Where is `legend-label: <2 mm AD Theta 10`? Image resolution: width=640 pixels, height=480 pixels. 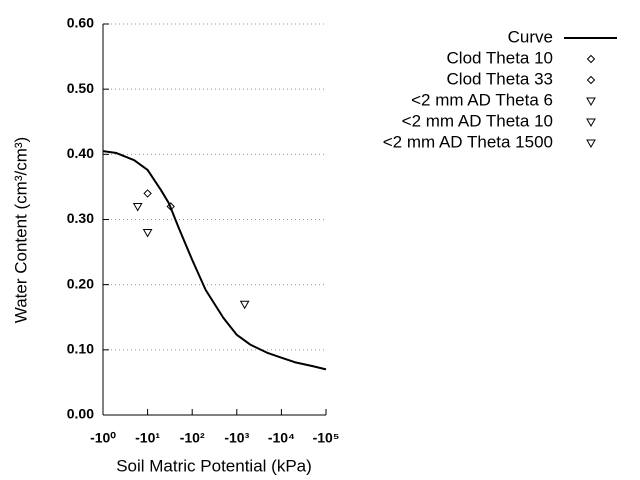 legend-label: <2 mm AD Theta 10 is located at coordinates (477, 120).